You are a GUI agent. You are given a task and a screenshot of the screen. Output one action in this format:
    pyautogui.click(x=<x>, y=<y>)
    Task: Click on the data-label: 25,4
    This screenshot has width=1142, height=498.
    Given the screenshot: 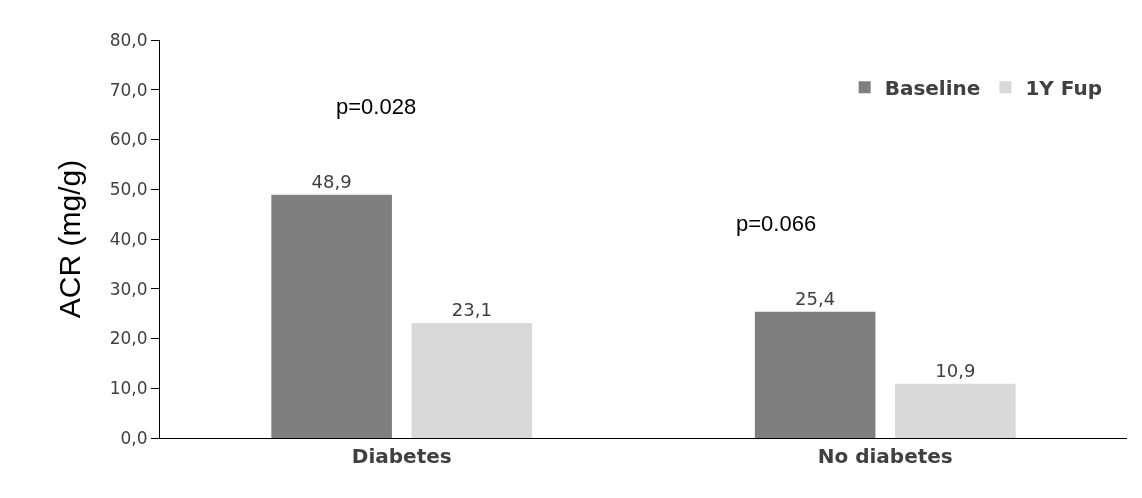 What is the action you would take?
    pyautogui.click(x=815, y=298)
    